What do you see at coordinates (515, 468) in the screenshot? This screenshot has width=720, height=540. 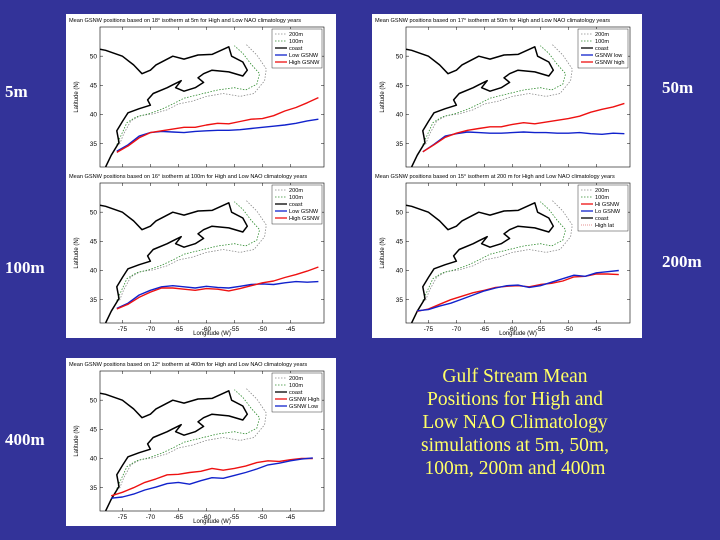 I see `caption-line: 100m, 200m and 400m` at bounding box center [515, 468].